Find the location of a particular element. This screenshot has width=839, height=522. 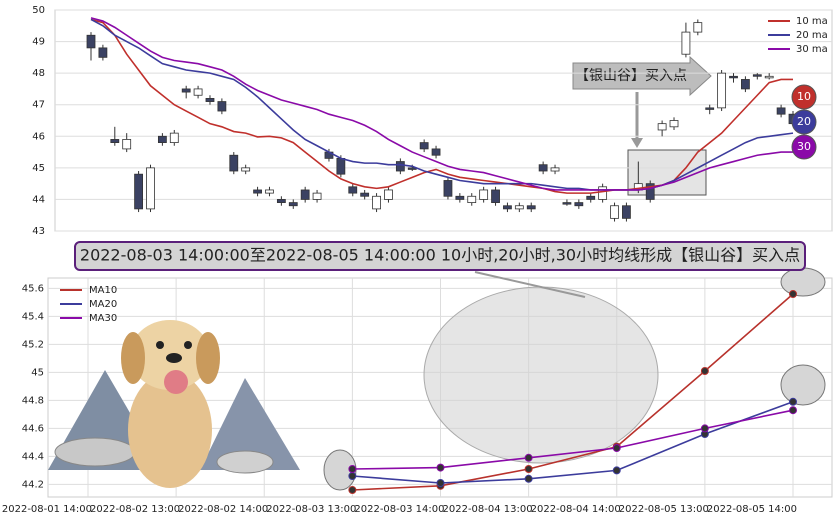

x-tick-label: 2022-08-05 14:00 is located at coordinates (752, 509).